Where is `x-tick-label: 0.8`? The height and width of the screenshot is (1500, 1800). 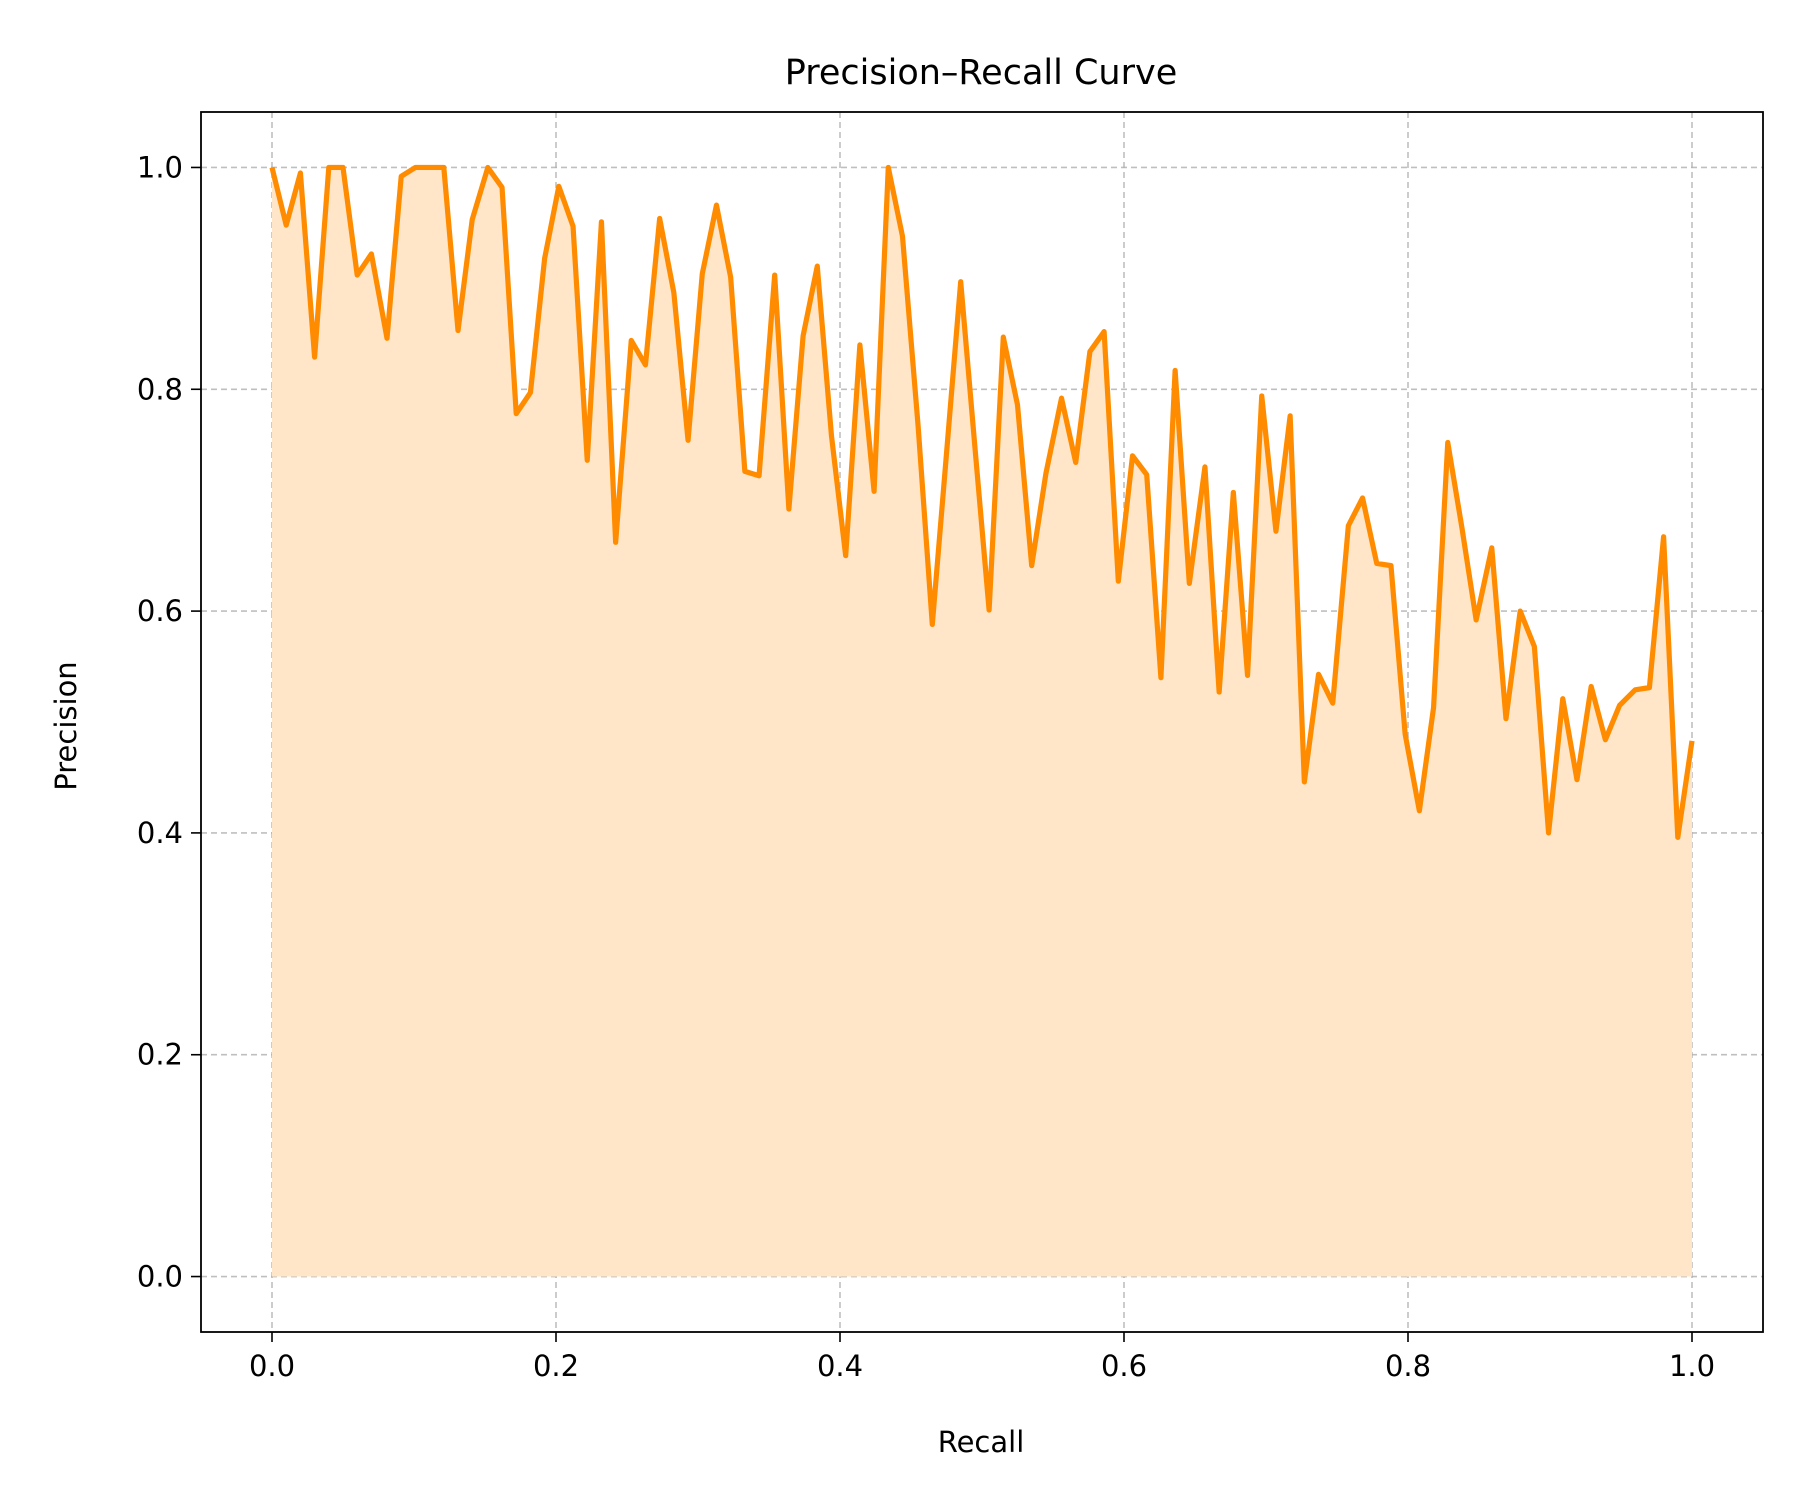 x-tick-label: 0.8 is located at coordinates (1408, 1366).